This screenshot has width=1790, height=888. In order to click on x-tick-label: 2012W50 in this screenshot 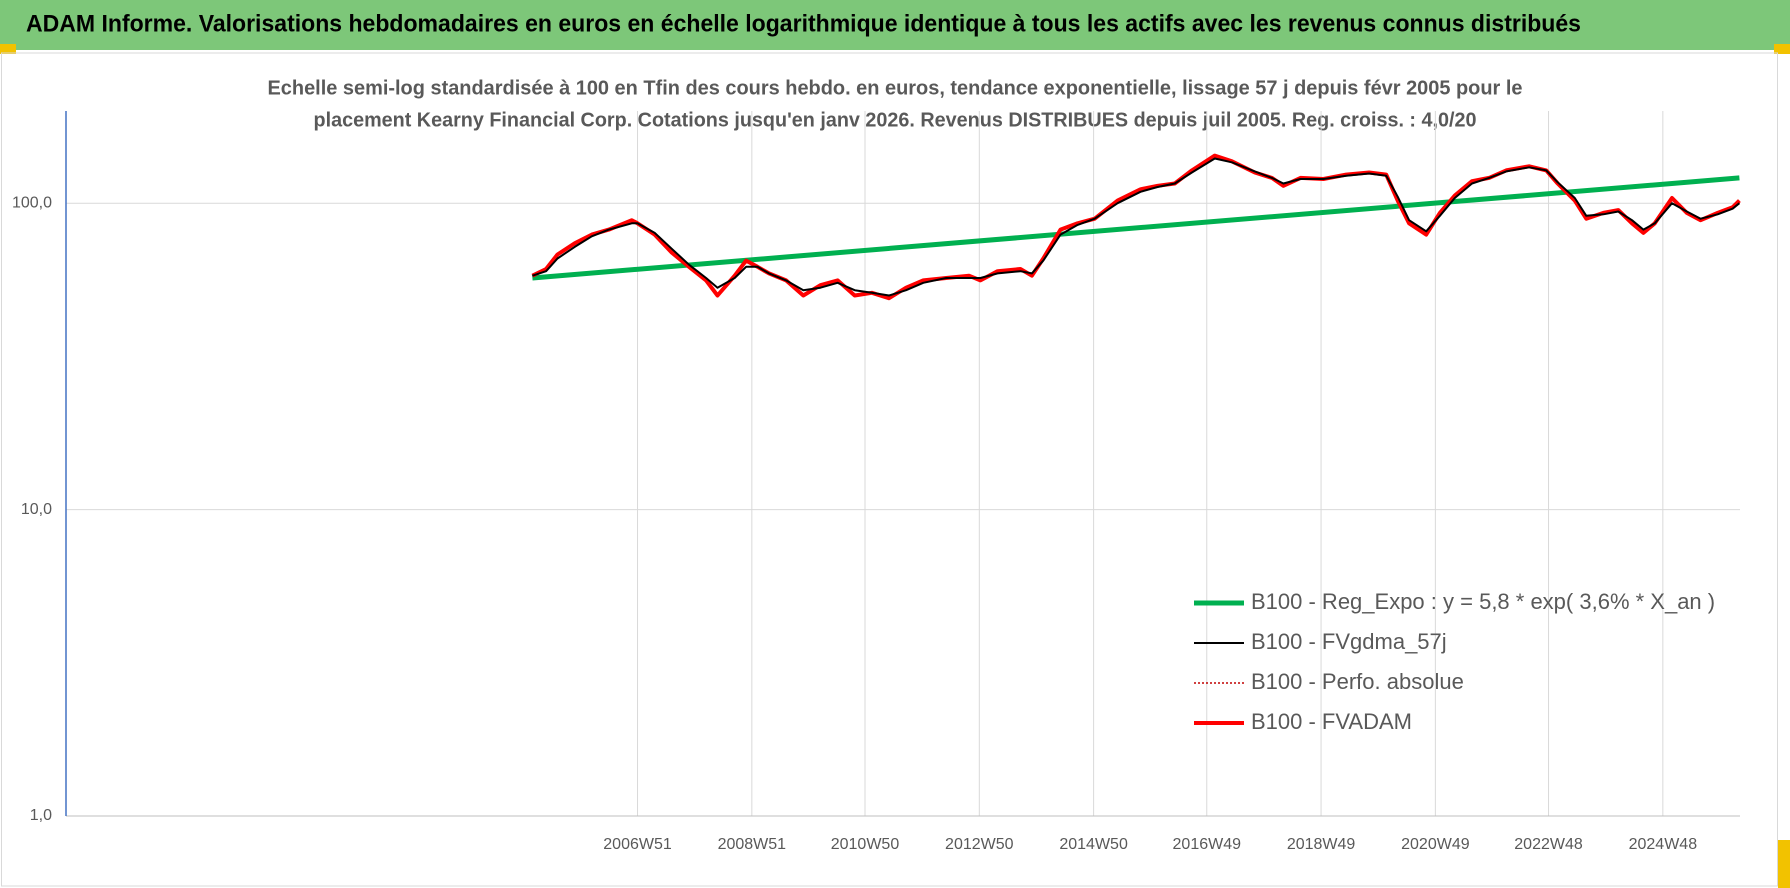, I will do `click(979, 844)`.